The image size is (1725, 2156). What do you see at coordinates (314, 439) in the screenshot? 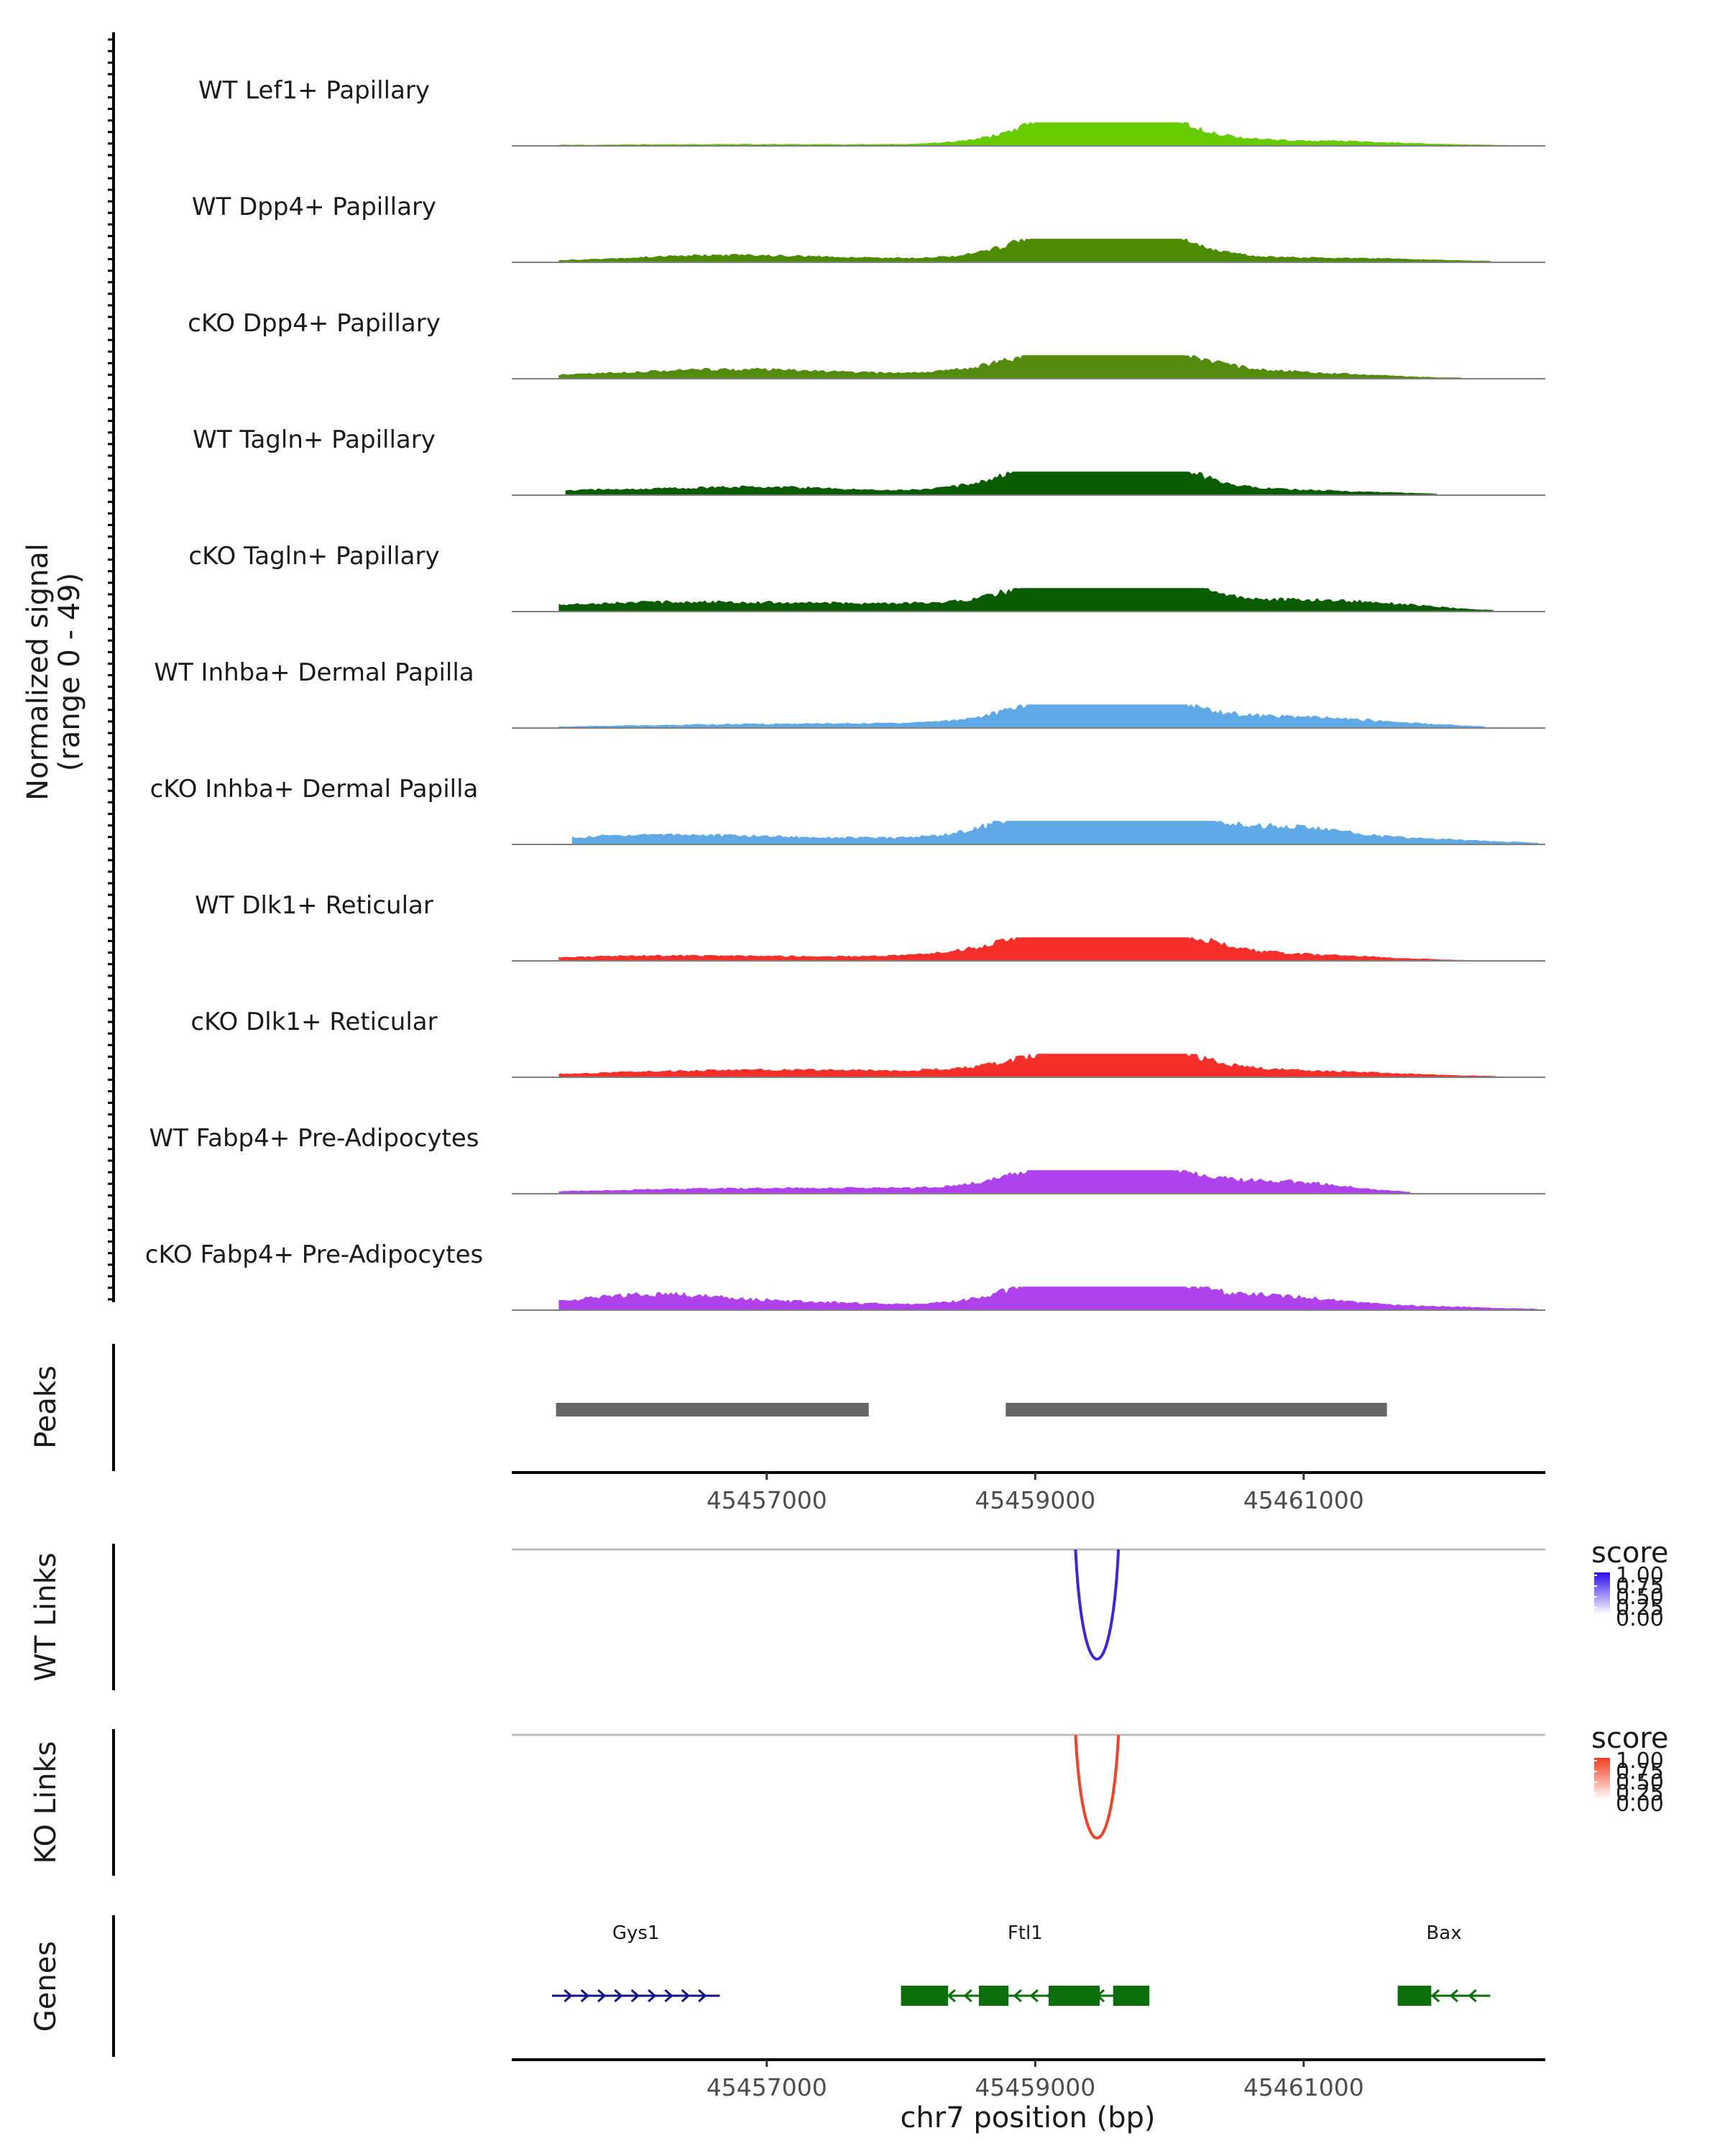
I see `track-label: WT Tagln+ Papillary` at bounding box center [314, 439].